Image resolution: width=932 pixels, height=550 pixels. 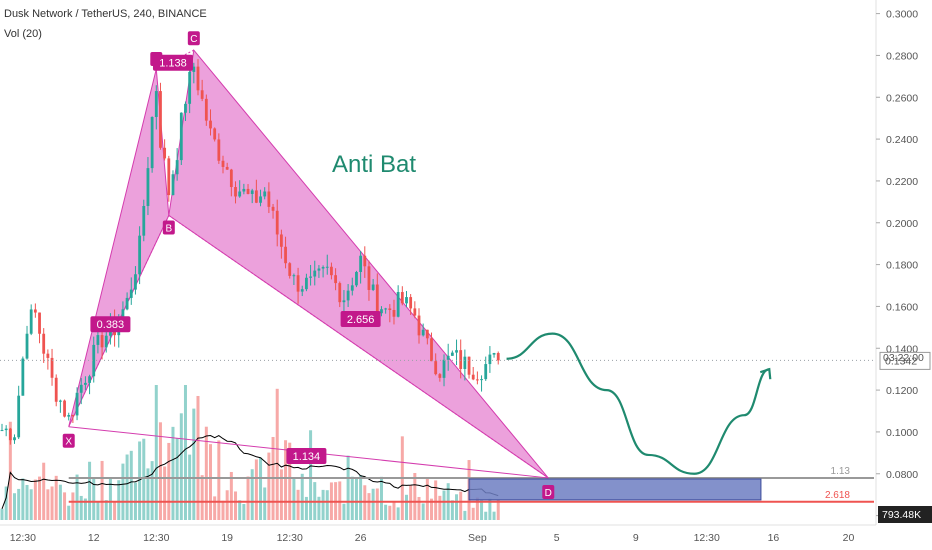 What do you see at coordinates (227, 538) in the screenshot?
I see `time-tick-label: 19` at bounding box center [227, 538].